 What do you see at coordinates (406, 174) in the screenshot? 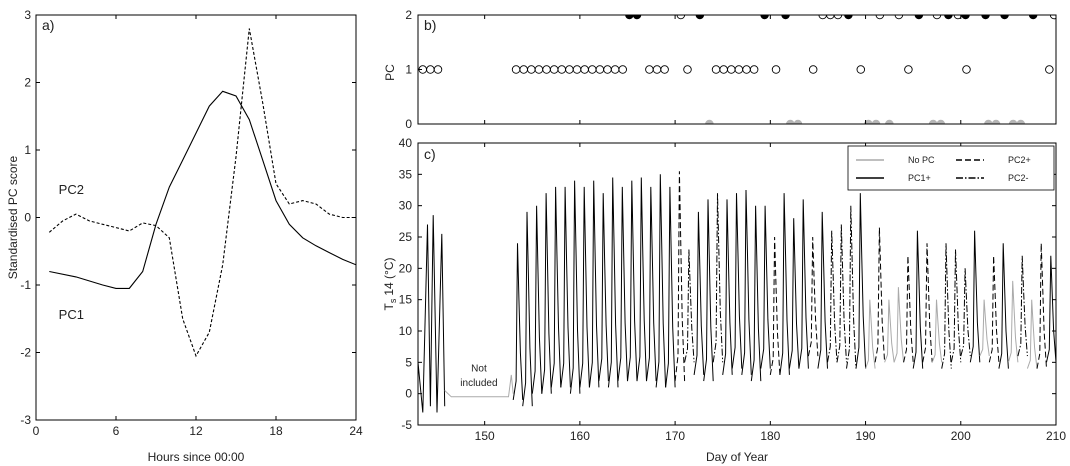
I see `panel-c-y-tick-label: 35` at bounding box center [406, 174].